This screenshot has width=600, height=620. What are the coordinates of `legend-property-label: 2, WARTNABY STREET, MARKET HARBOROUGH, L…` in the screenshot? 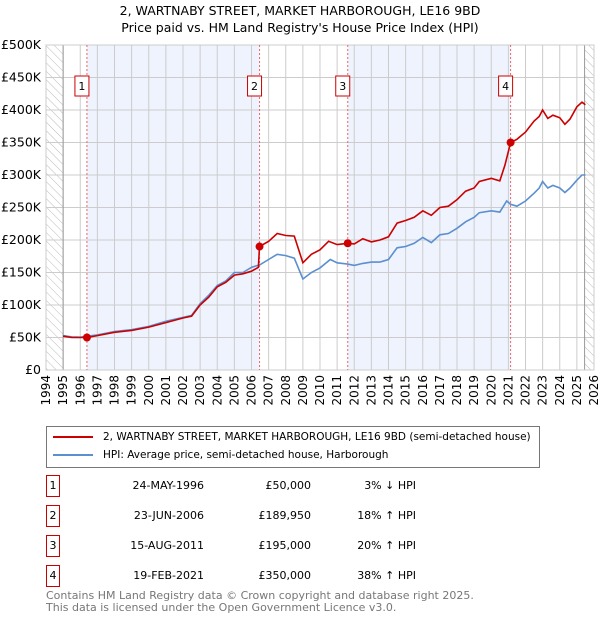 It's located at (317, 437).